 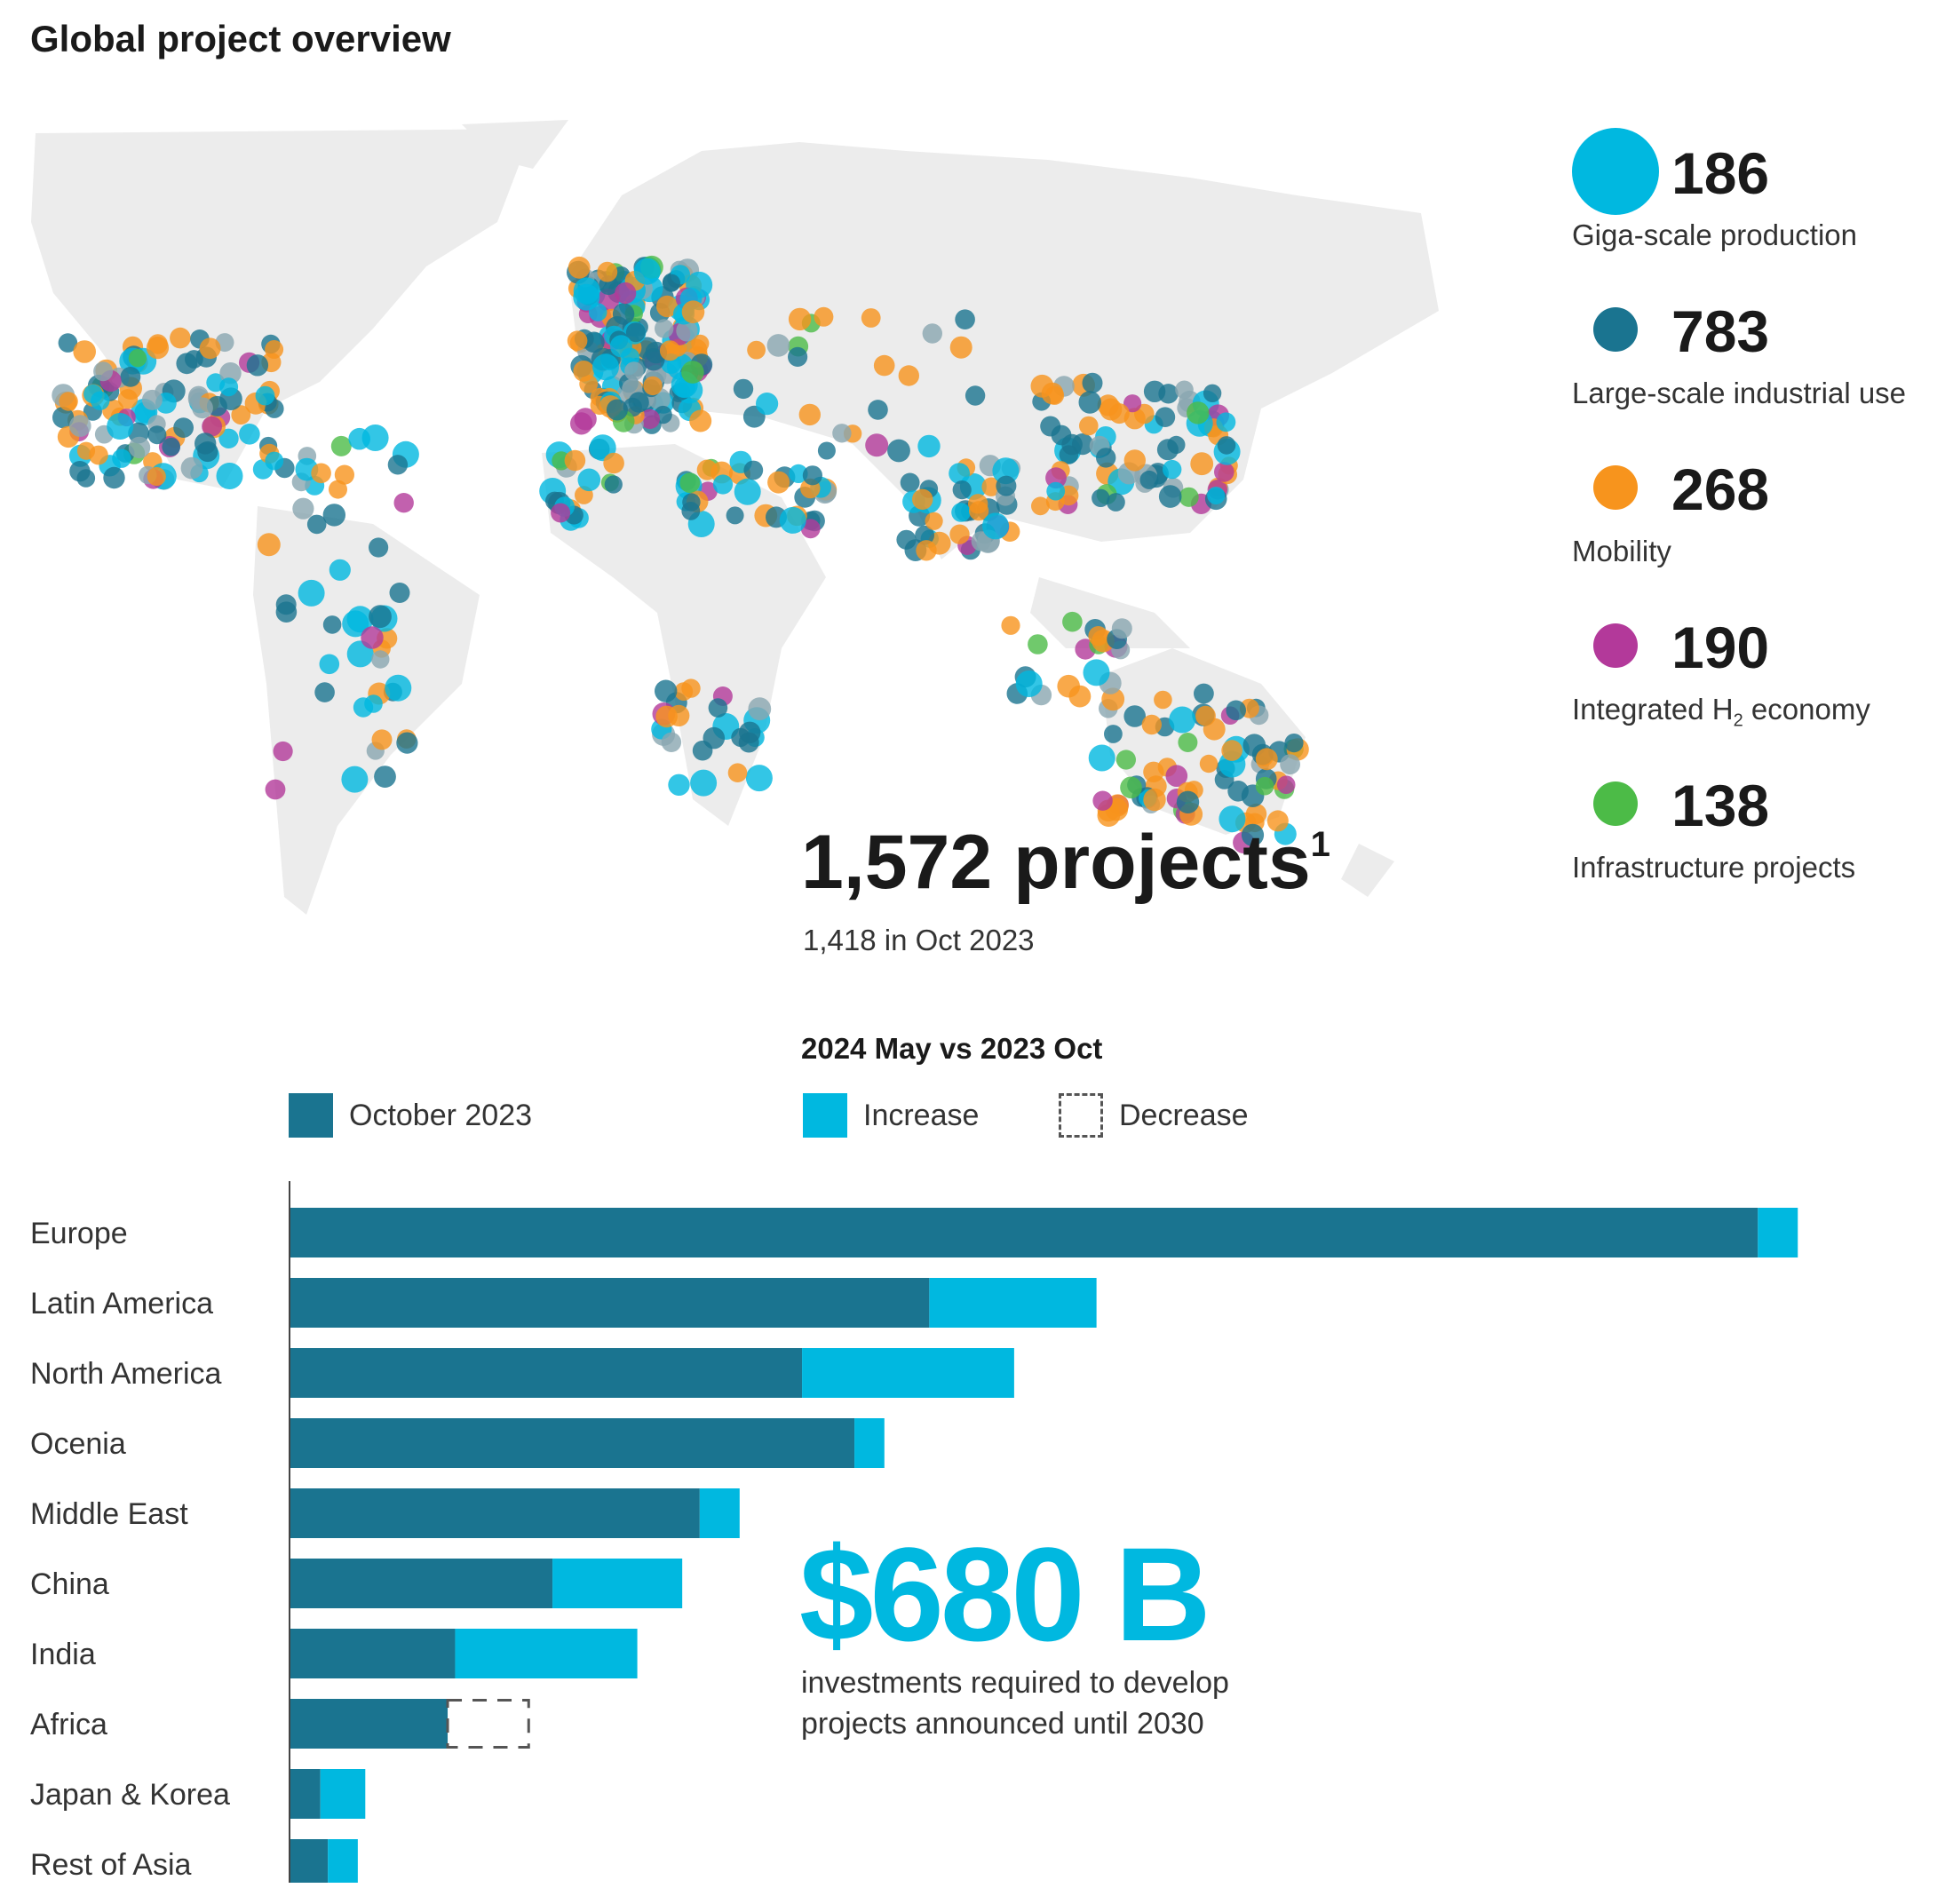 What do you see at coordinates (125, 1374) in the screenshot?
I see `region-label: North America` at bounding box center [125, 1374].